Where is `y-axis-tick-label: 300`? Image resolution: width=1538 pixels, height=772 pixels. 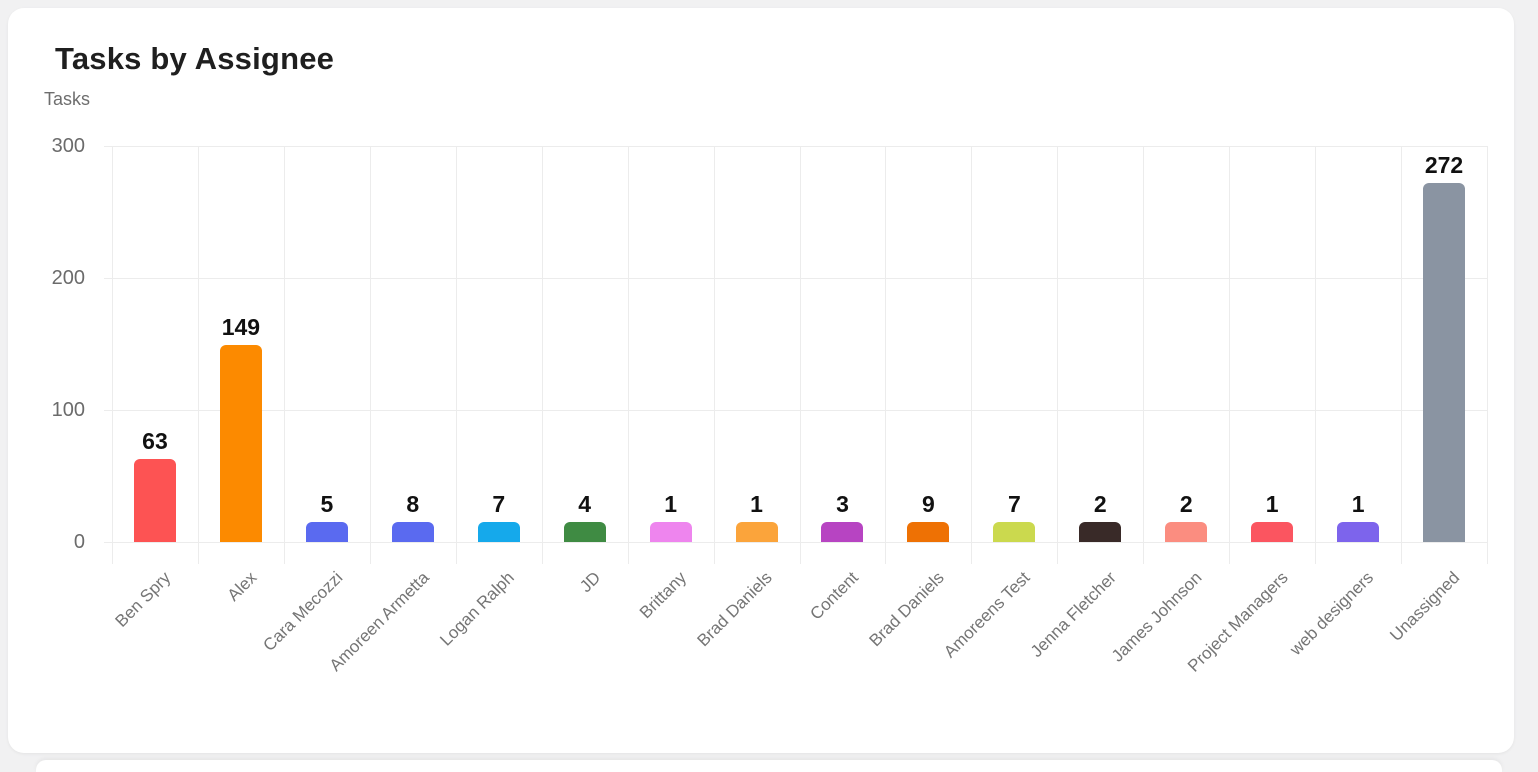 y-axis-tick-label: 300 is located at coordinates (68, 146).